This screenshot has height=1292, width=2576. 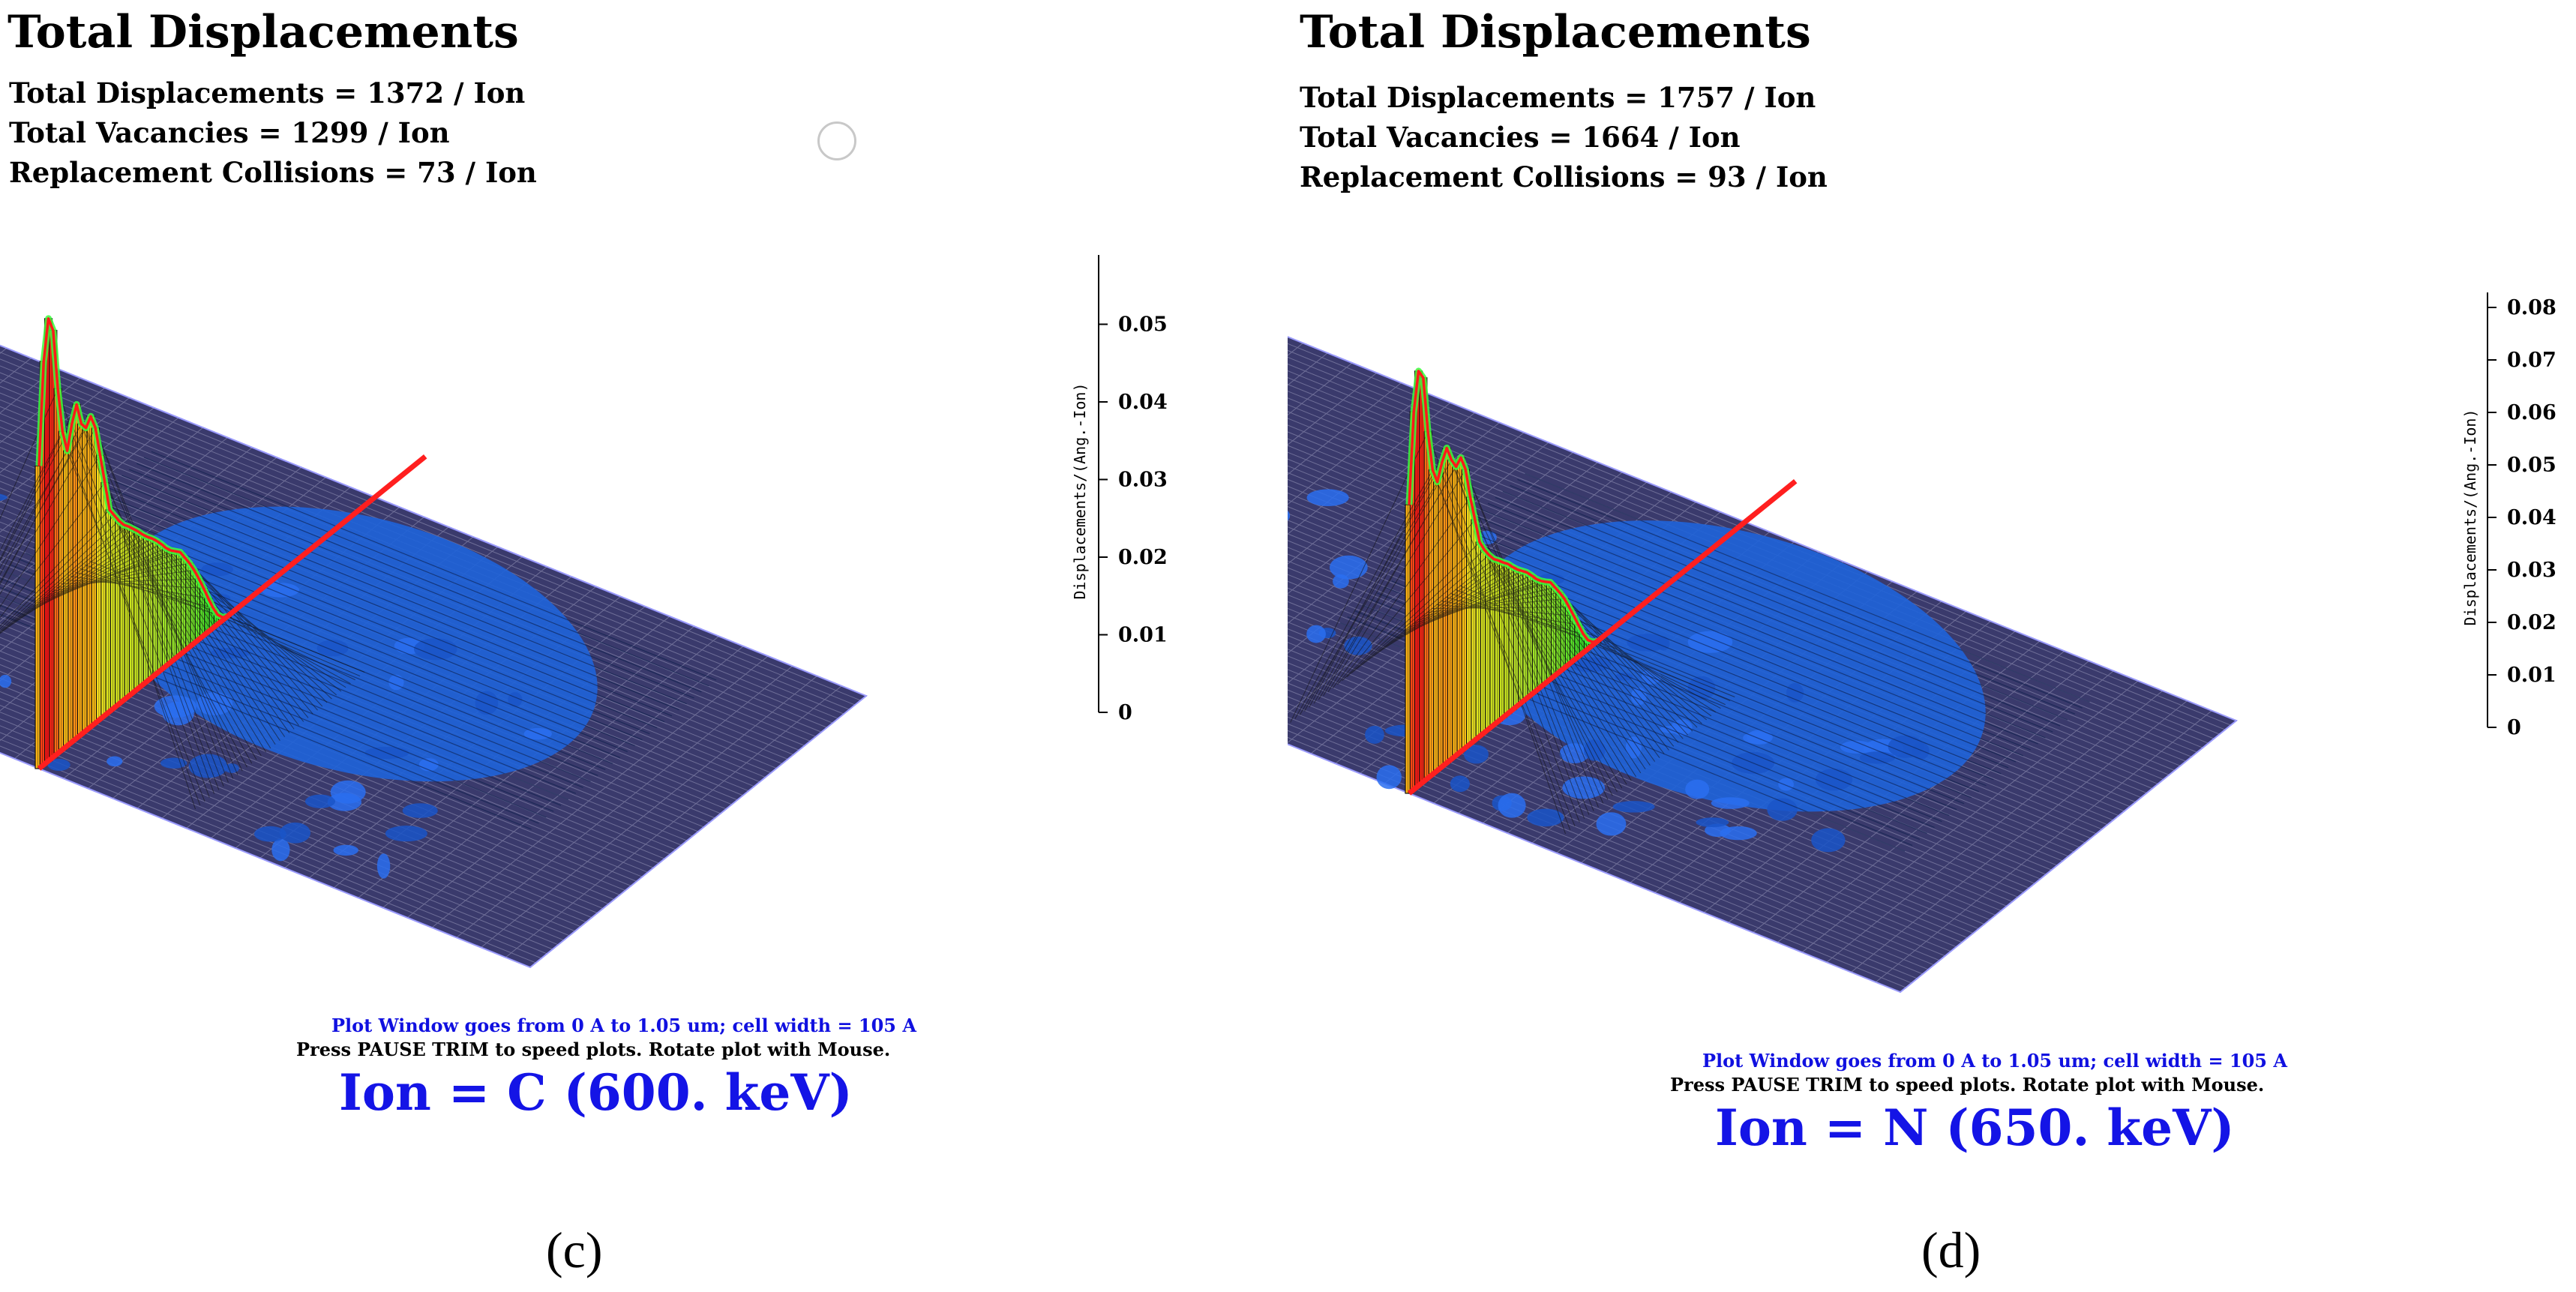 What do you see at coordinates (1975, 1128) in the screenshot?
I see `ion-label: Ion = N (650. keV)` at bounding box center [1975, 1128].